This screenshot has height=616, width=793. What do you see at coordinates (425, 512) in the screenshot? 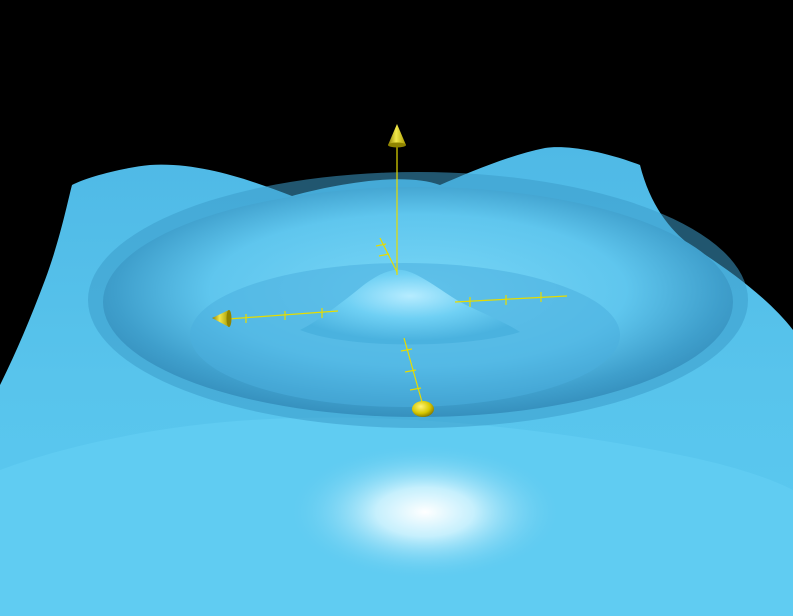
I see `surface-highlight` at bounding box center [425, 512].